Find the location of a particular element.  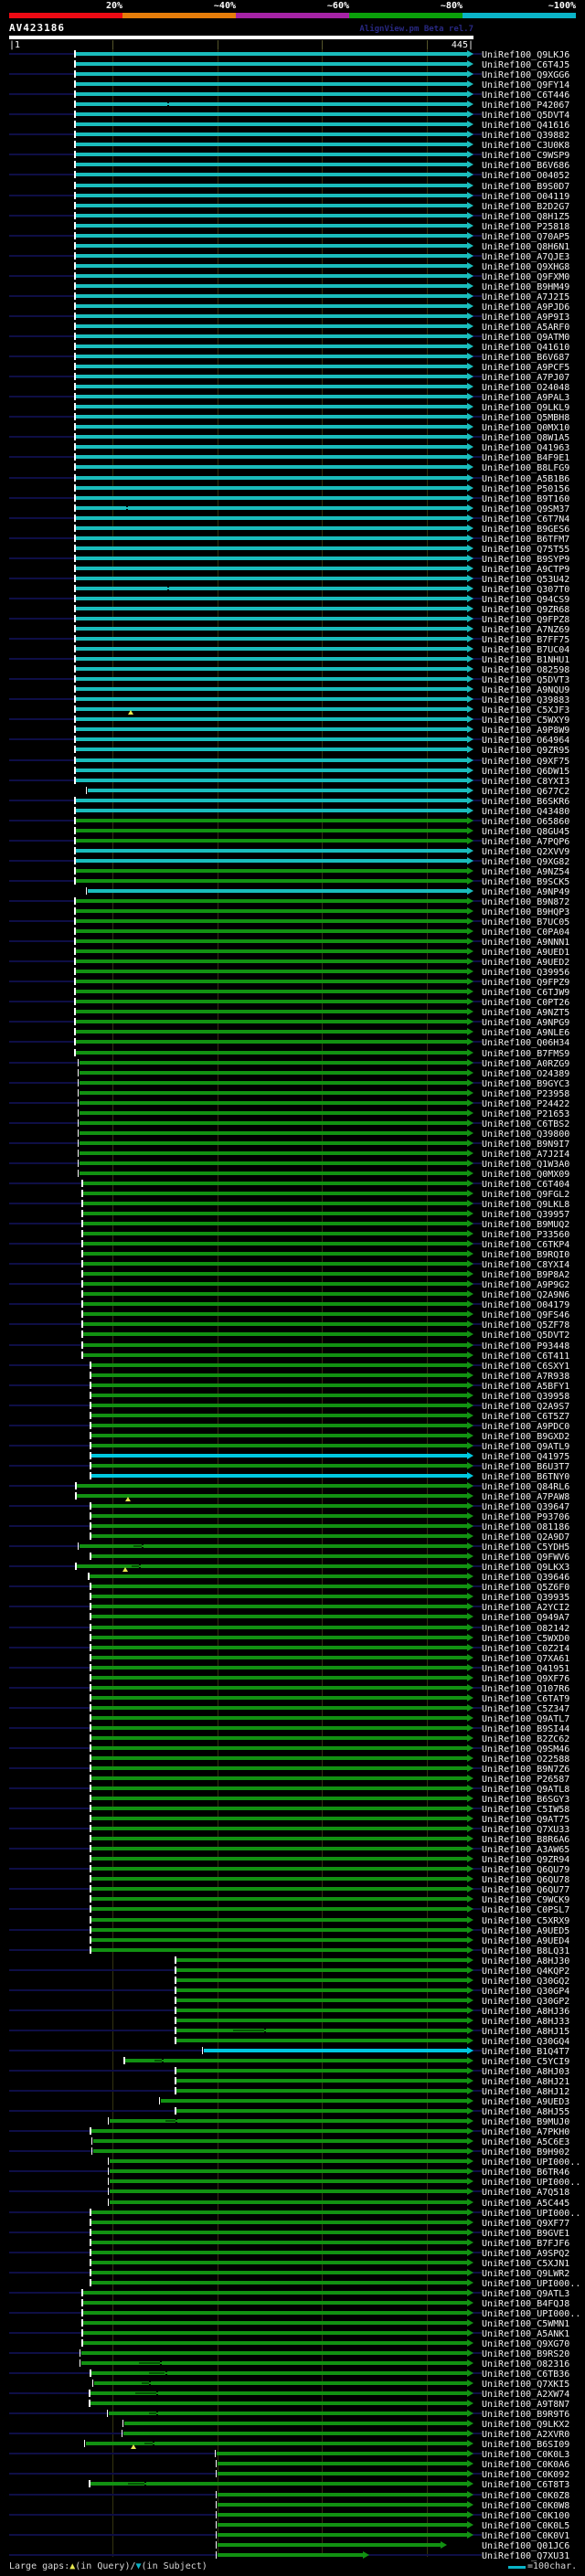

alignment-row: UniRef100_Q9ATL8 is located at coordinates (293, 1790).